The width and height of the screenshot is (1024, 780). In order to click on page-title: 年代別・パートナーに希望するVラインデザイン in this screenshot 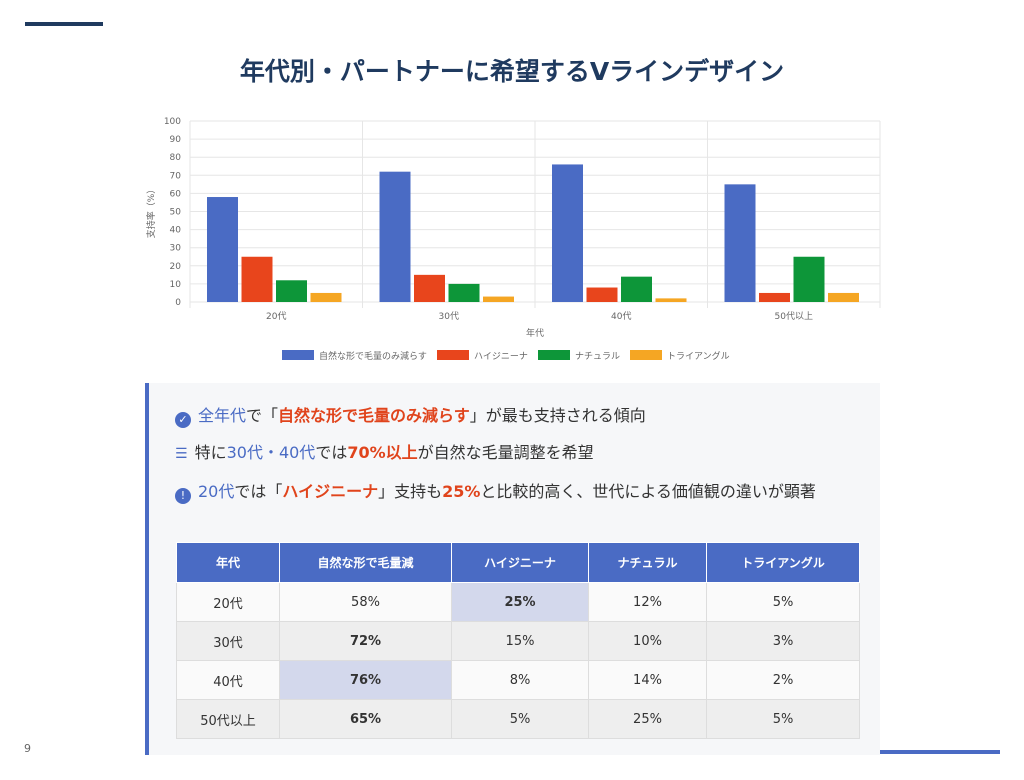, I will do `click(512, 71)`.